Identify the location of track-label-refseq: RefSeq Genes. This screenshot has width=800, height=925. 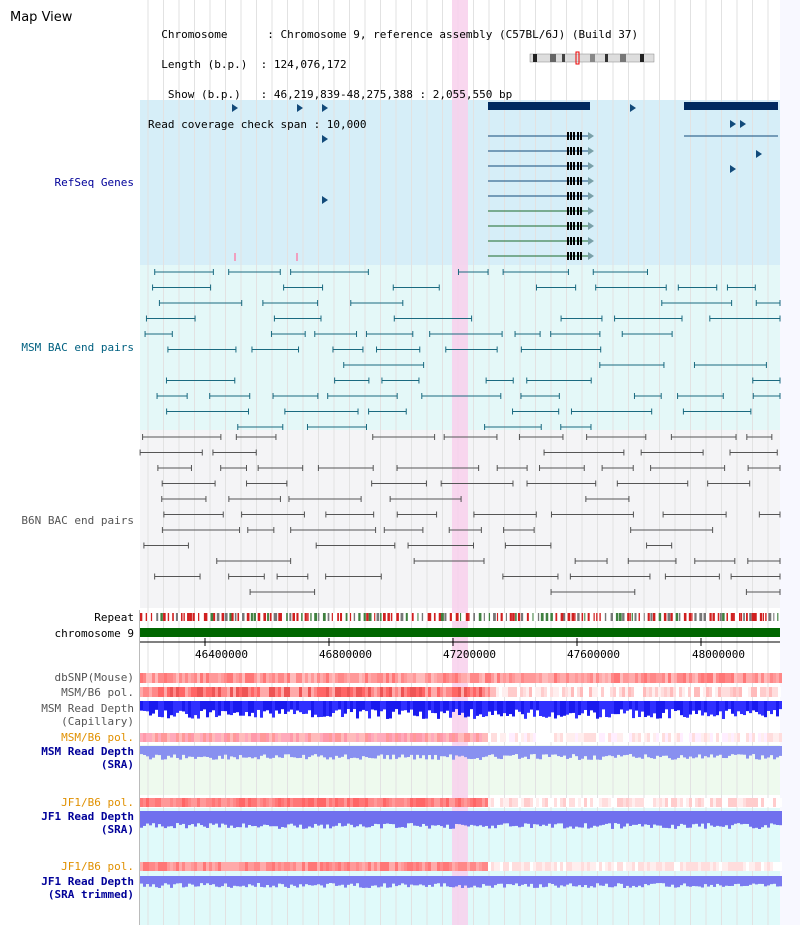
(94, 182).